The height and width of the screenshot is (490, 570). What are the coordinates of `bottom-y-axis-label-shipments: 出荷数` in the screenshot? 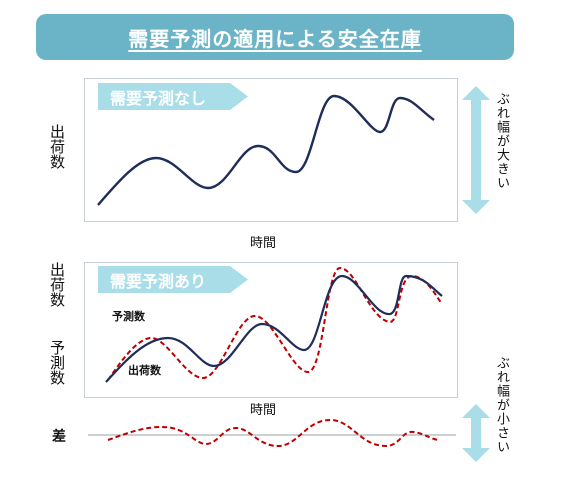 It's located at (57, 284).